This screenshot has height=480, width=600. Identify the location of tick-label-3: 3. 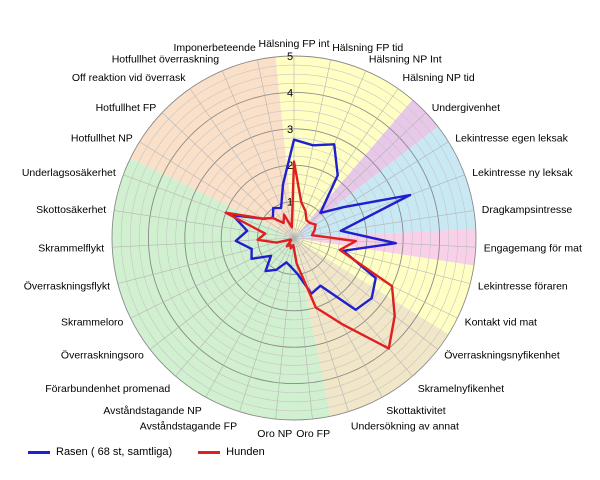
(290, 130).